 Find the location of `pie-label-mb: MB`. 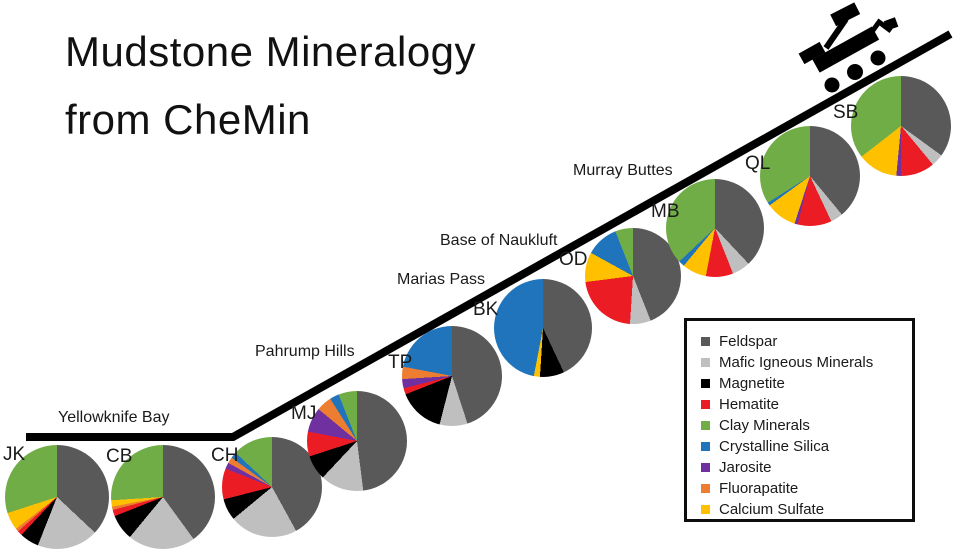

pie-label-mb: MB is located at coordinates (665, 211).